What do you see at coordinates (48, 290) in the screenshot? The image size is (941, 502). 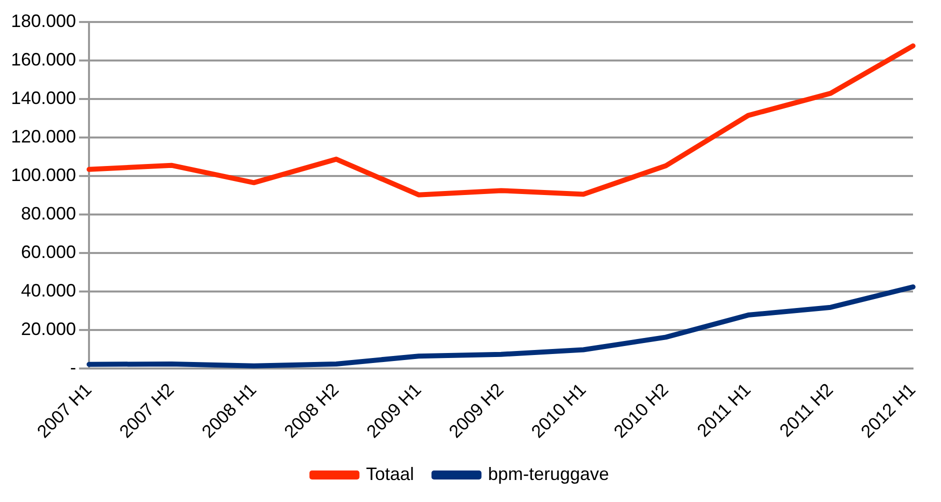 I see `y-tick-label: 40.000` at bounding box center [48, 290].